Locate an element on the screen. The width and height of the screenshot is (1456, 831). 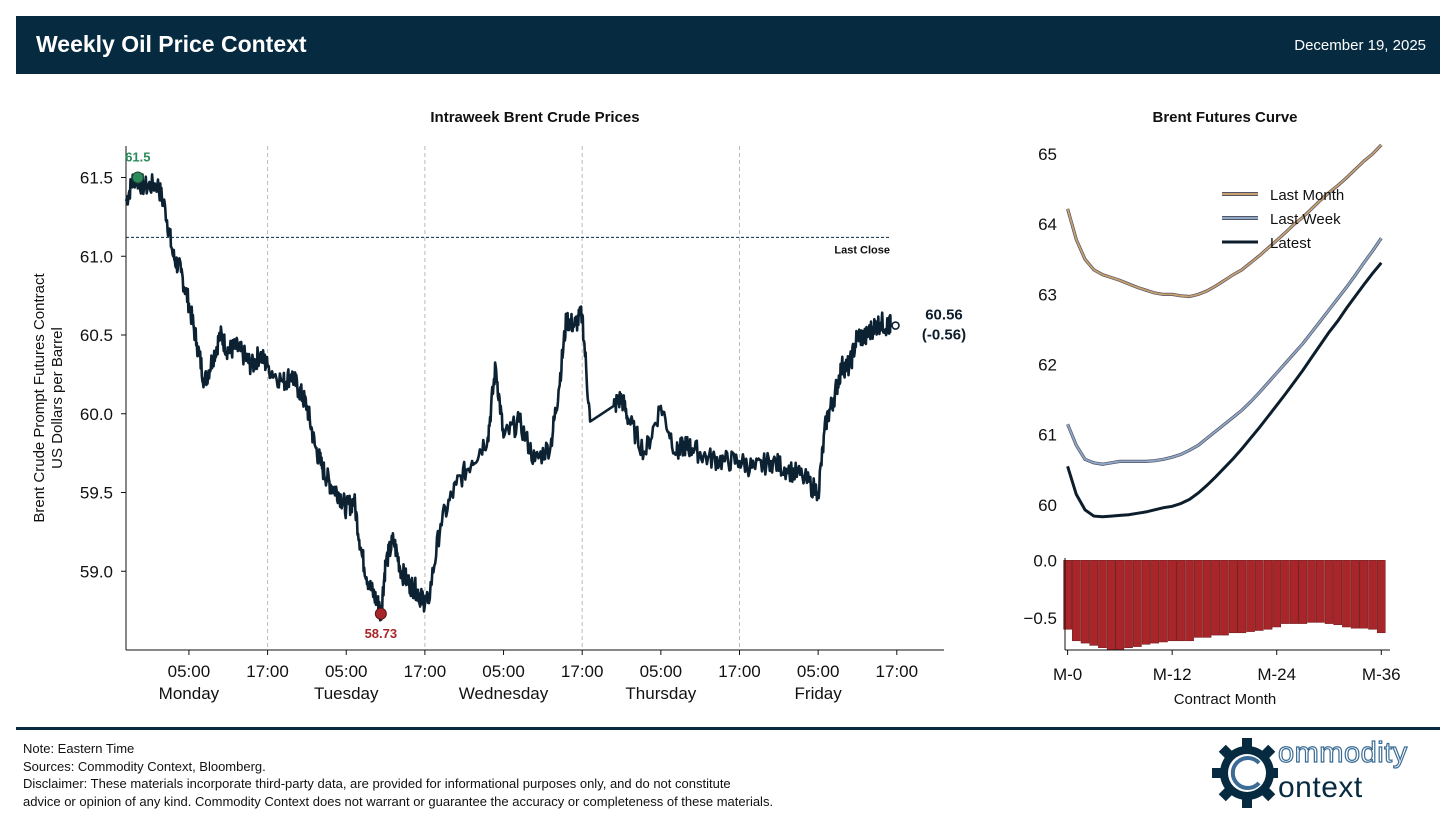
logo-word-context: ontext is located at coordinates (1320, 787).